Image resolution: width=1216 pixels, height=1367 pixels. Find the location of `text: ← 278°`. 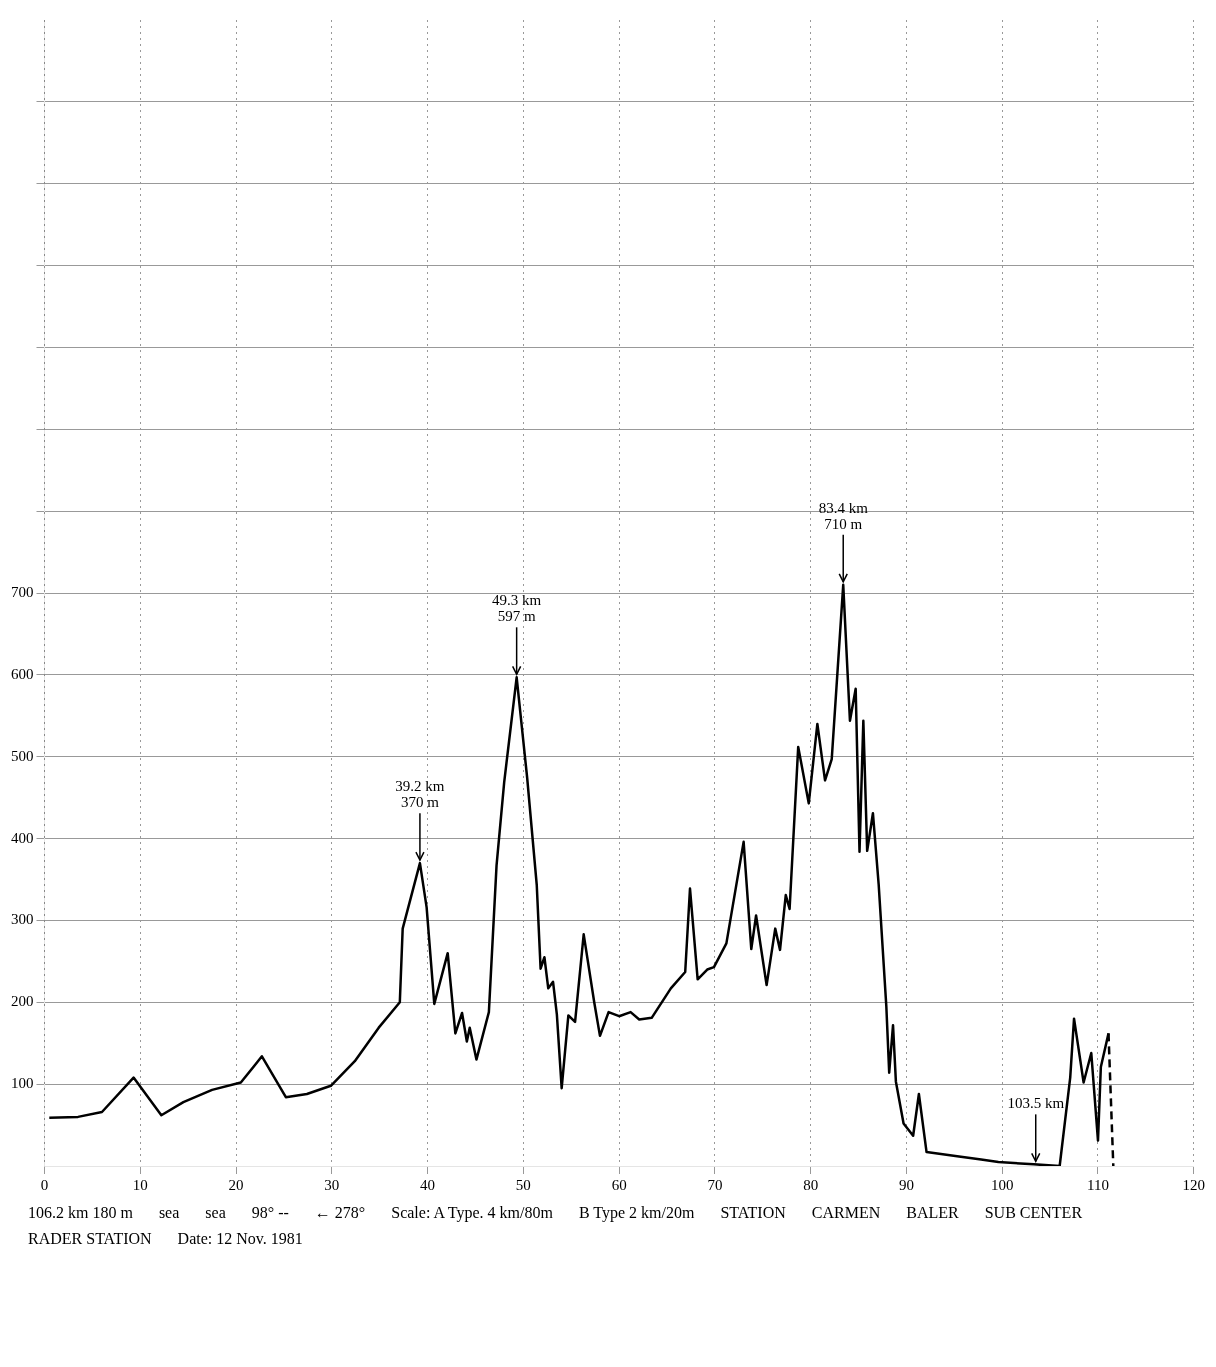

text: ← 278° is located at coordinates (340, 1213).